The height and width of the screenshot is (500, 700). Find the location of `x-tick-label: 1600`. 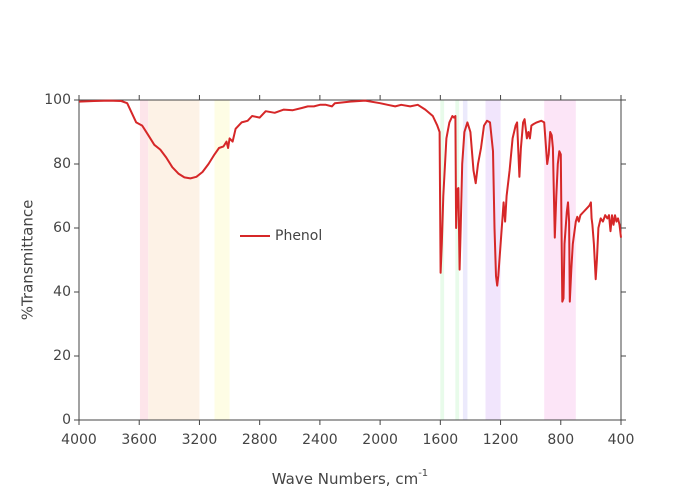

x-tick-label: 1600 is located at coordinates (441, 440).